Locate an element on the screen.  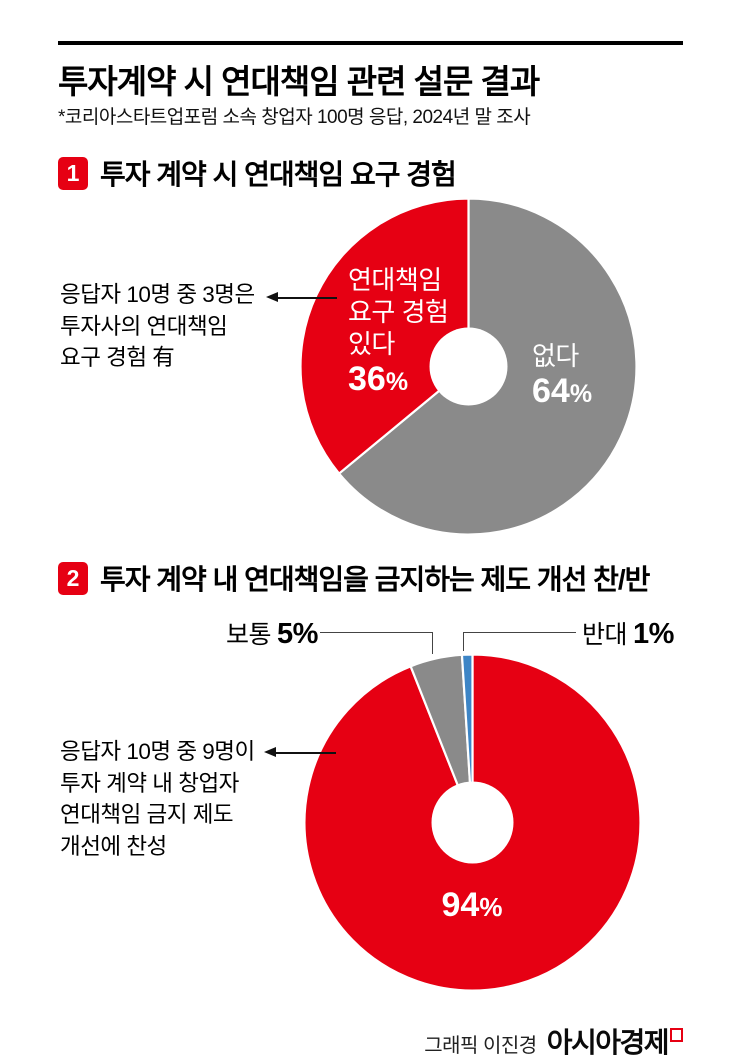
footer-credit-line: 그래픽 이진경 아시아경제 is located at coordinates (553, 1041).